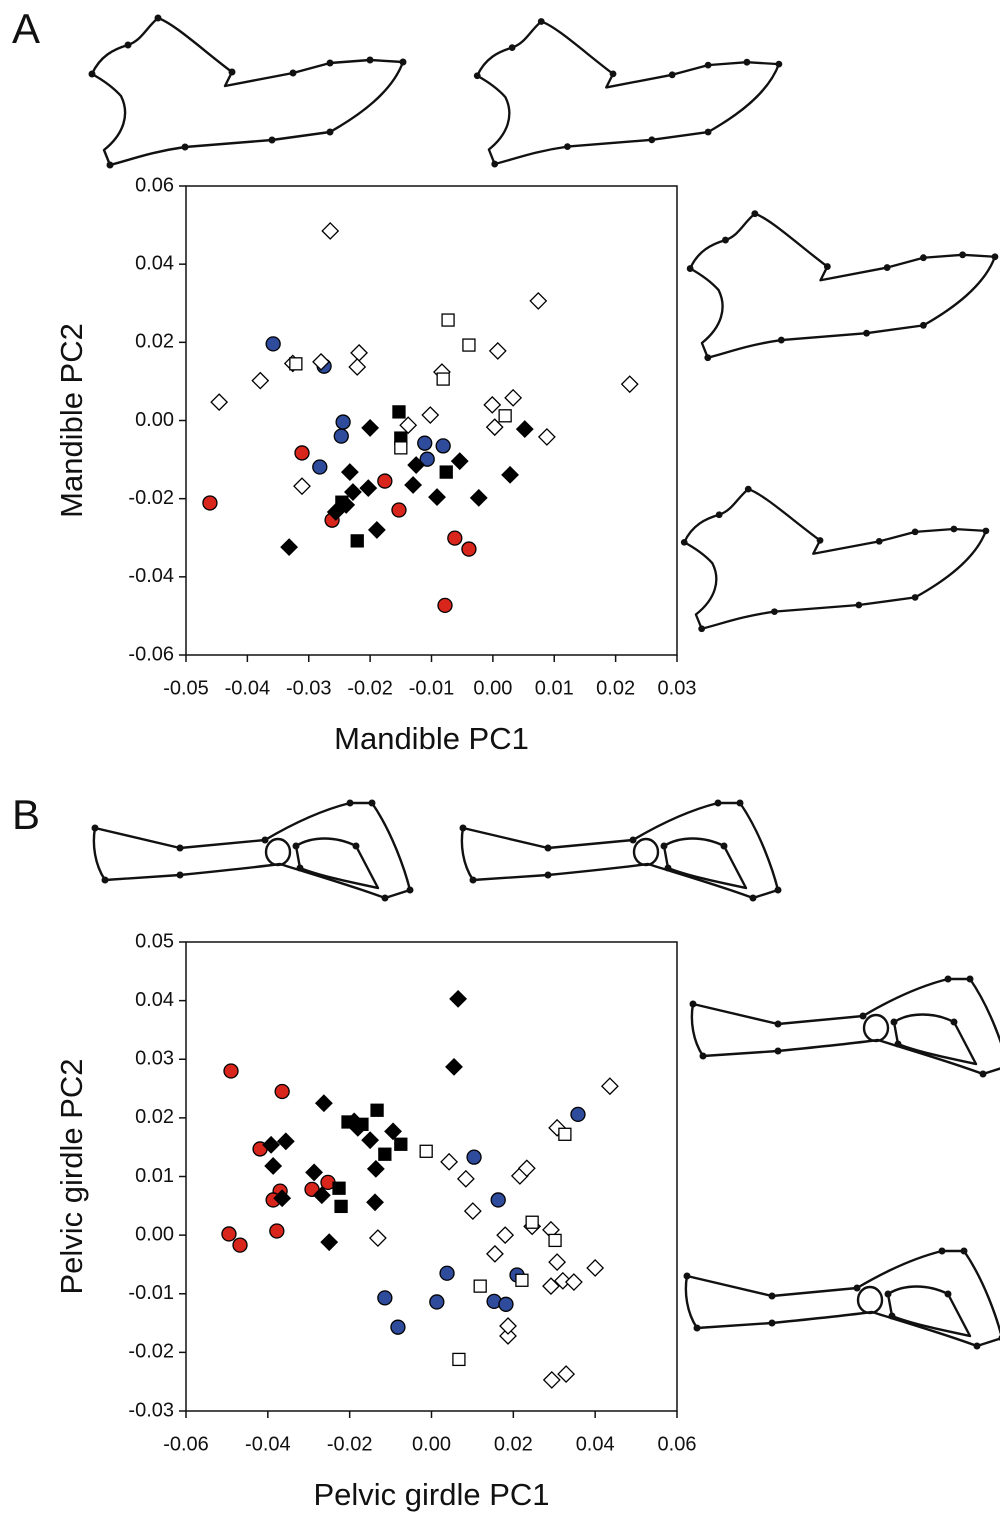  Describe the element at coordinates (154, 1176) in the screenshot. I see `y-tick-label: 0.01` at that location.